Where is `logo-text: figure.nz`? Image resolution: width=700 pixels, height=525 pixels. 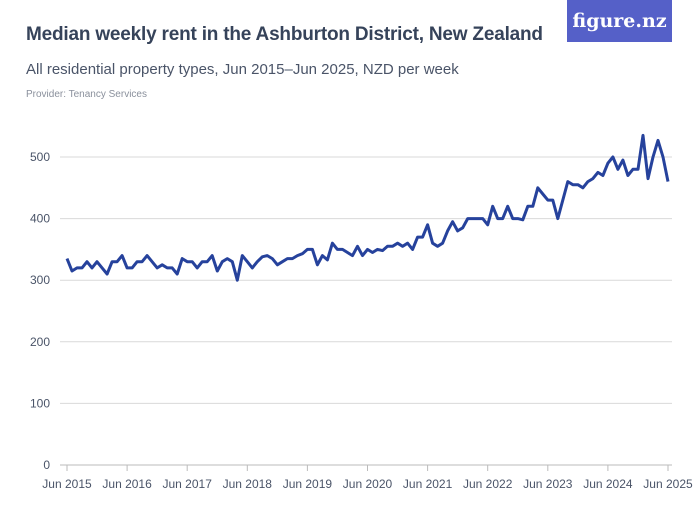
logo-text: figure.nz is located at coordinates (619, 21).